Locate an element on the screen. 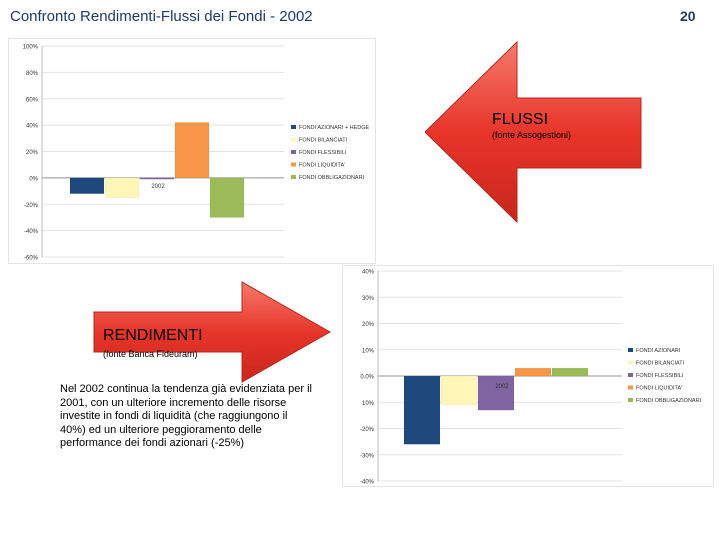 The width and height of the screenshot is (720, 540). rendimenti-arrow is located at coordinates (212, 332).